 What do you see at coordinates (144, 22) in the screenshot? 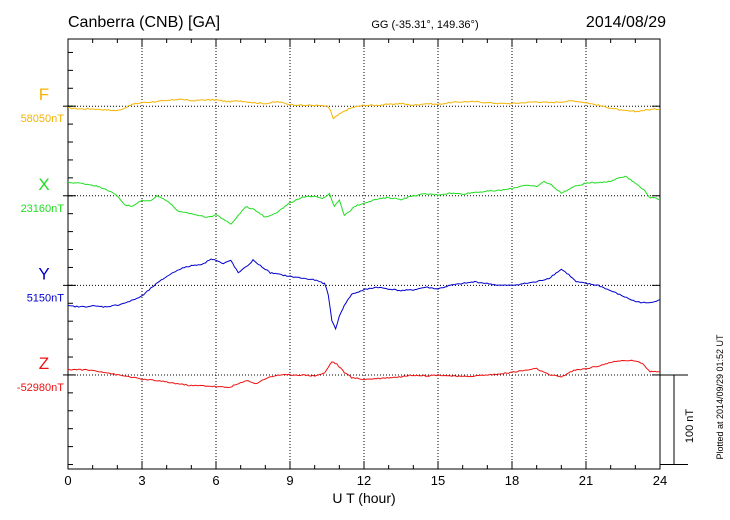
I see `chart-title: Canberra (CNB) [GA]` at bounding box center [144, 22].